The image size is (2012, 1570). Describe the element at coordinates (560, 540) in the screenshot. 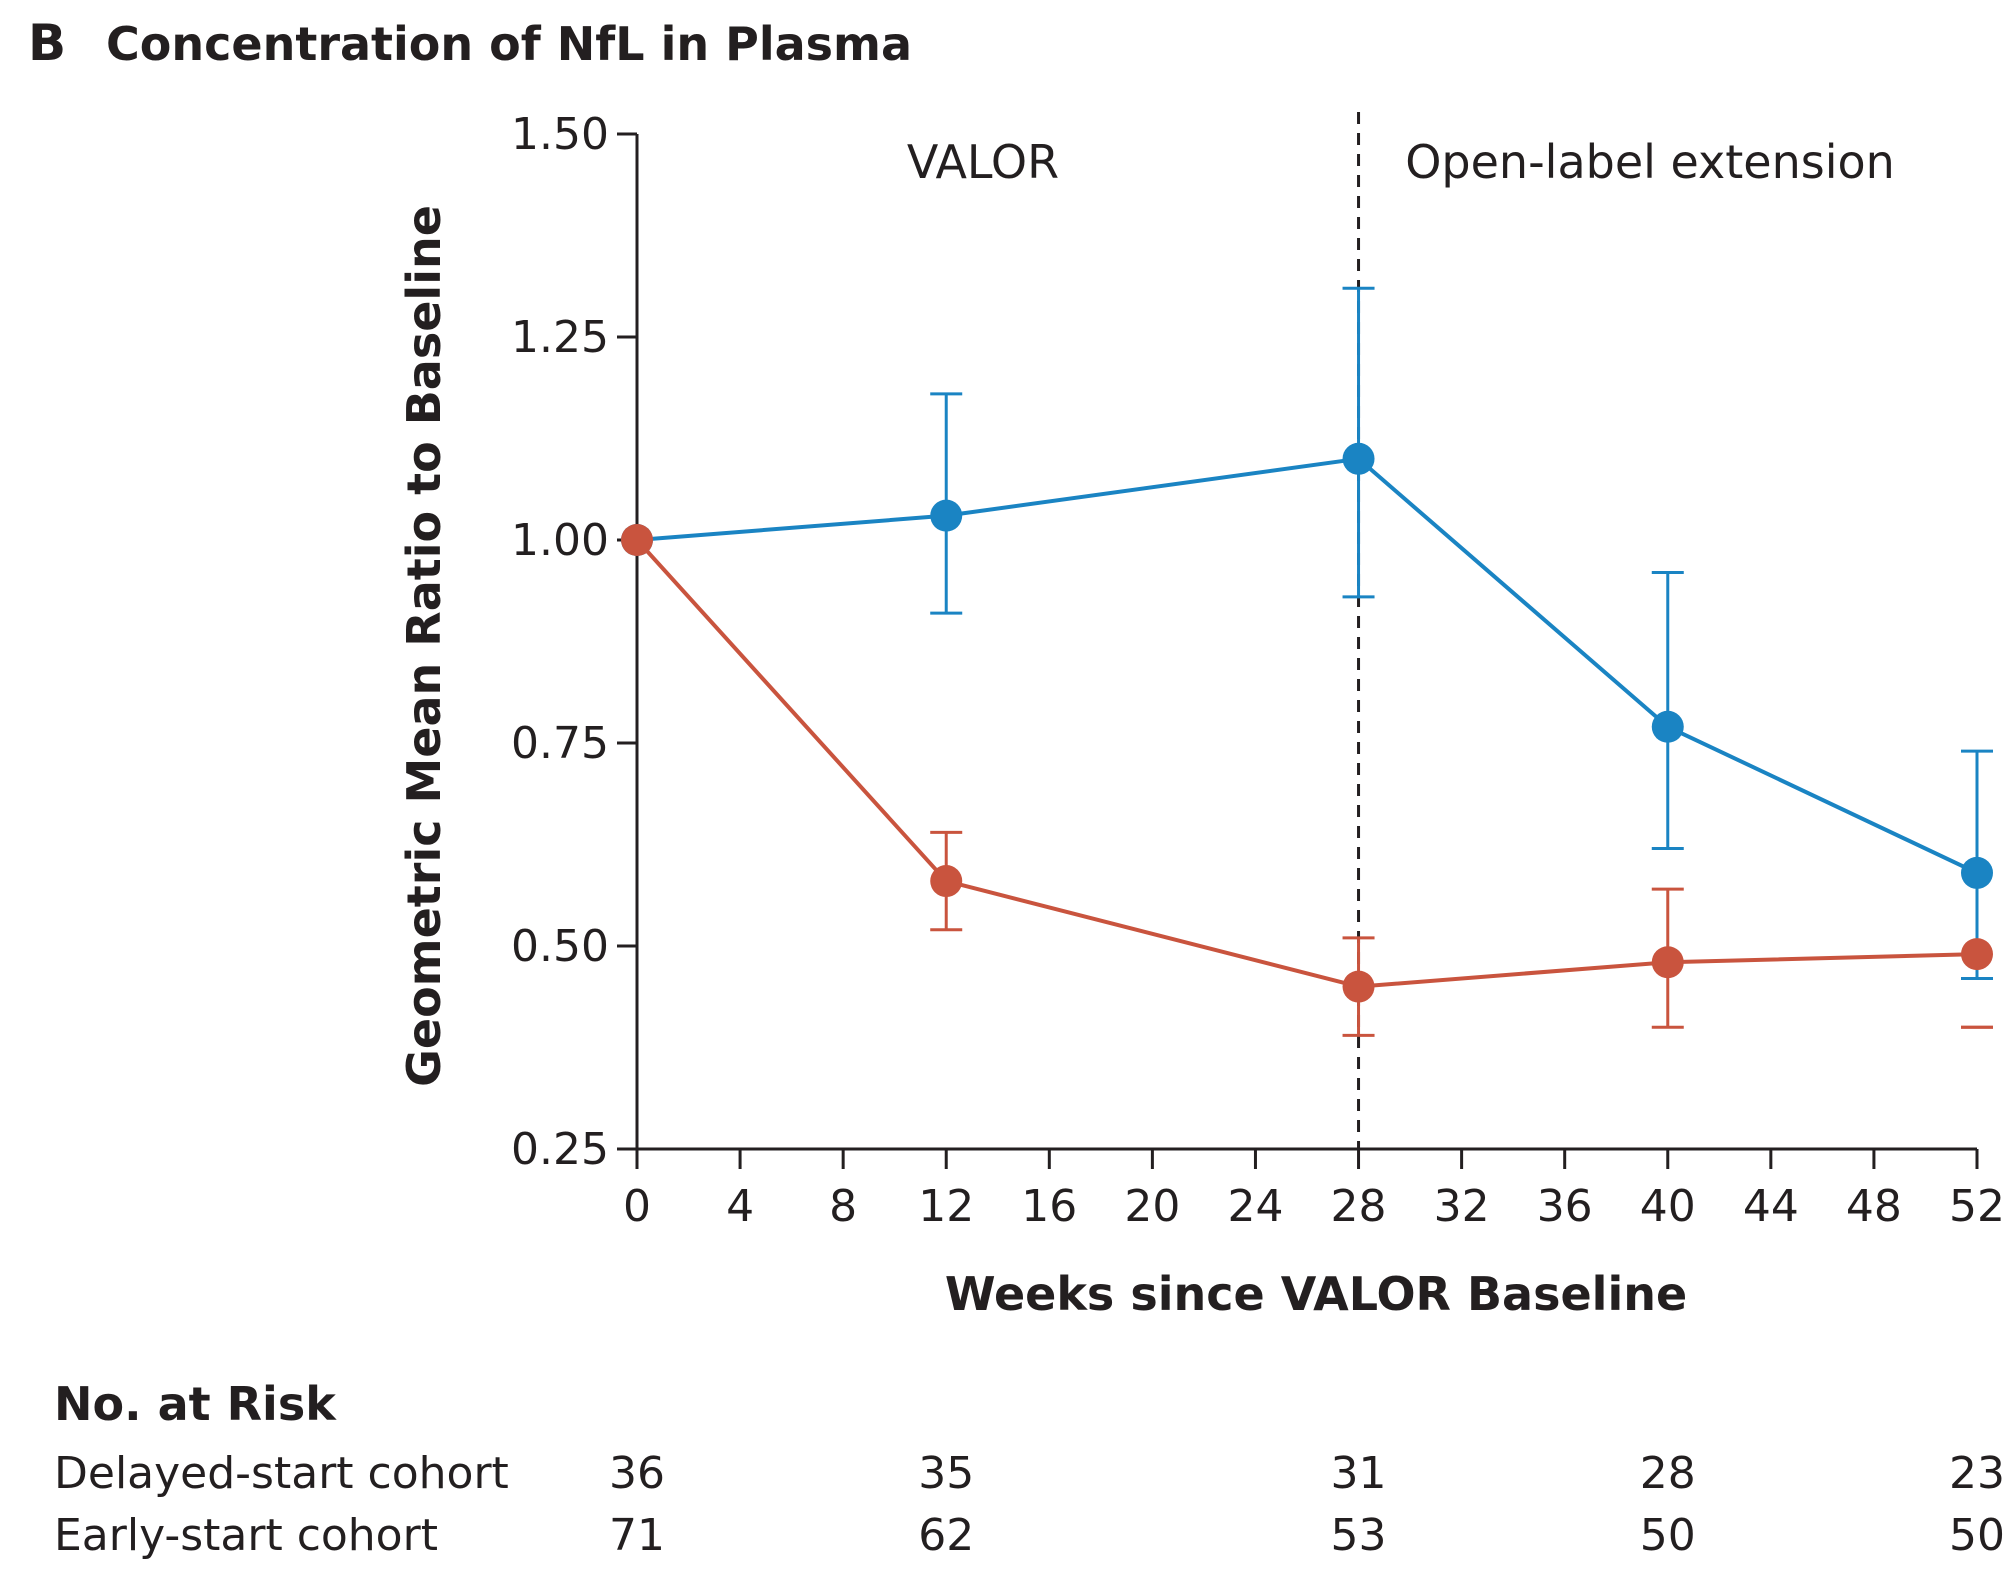

I see `y-tick-label: 1.00` at that location.